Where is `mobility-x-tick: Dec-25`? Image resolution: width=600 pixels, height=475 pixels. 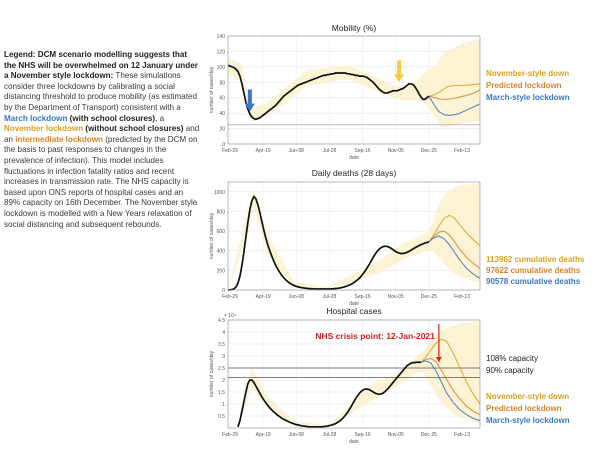
mobility-x-tick: Dec-25 is located at coordinates (429, 151).